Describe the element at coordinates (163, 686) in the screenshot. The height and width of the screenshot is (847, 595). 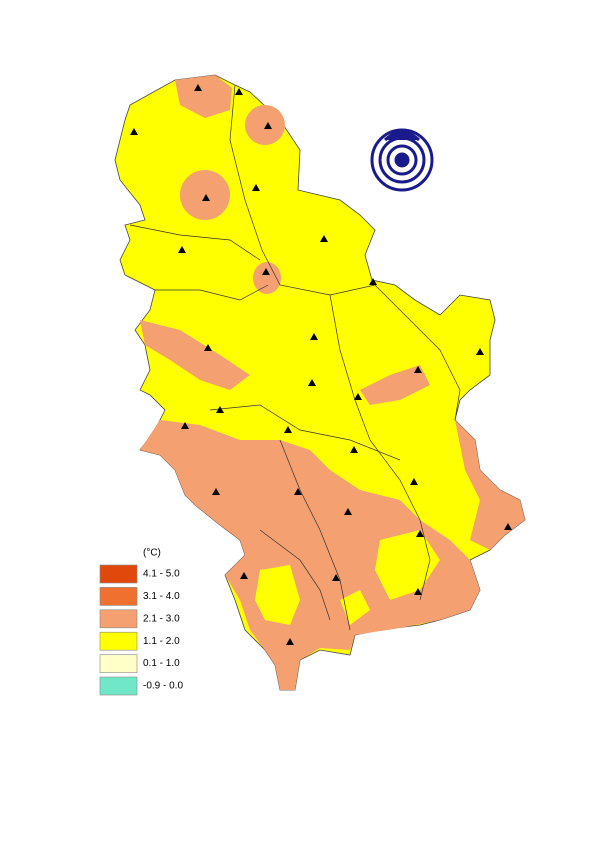
I see `legend-label: -0.9 - 0.0` at that location.